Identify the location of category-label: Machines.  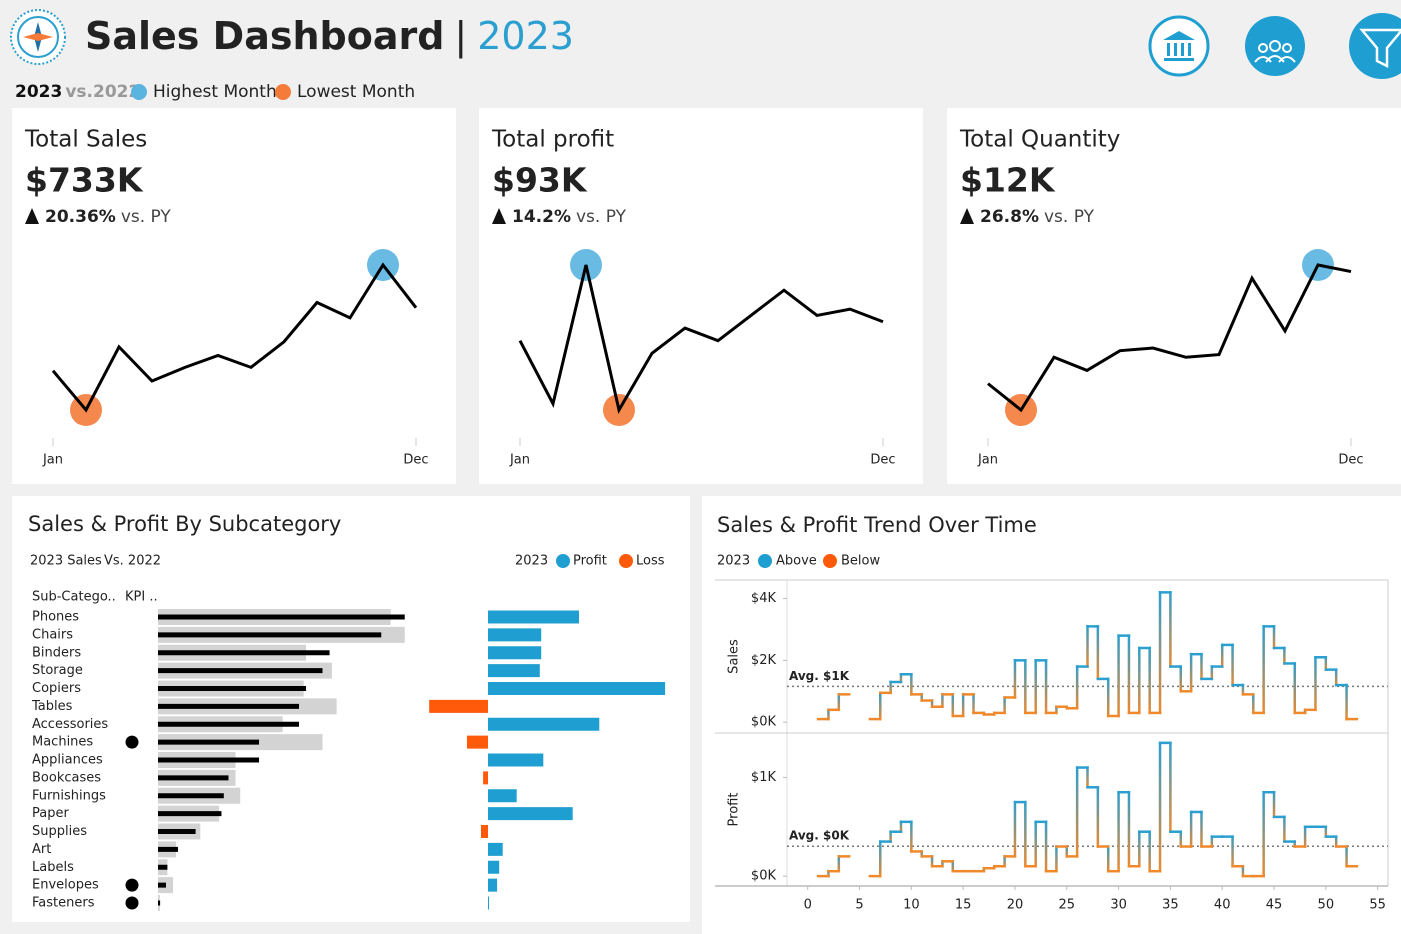
(62, 742).